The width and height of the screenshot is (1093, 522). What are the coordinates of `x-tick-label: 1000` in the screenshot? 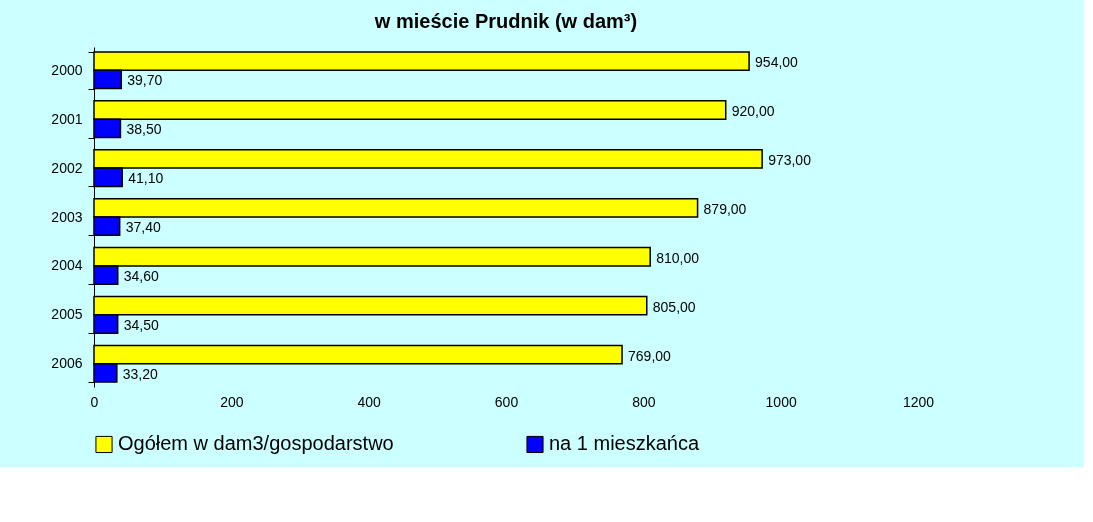 It's located at (781, 401).